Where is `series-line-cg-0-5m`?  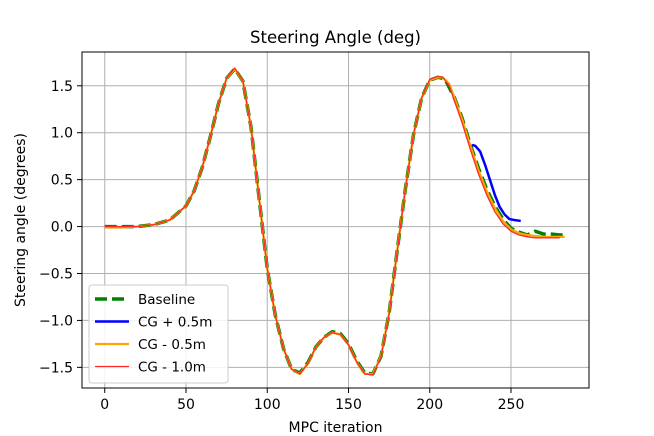 series-line-cg-0-5m is located at coordinates (496, 183).